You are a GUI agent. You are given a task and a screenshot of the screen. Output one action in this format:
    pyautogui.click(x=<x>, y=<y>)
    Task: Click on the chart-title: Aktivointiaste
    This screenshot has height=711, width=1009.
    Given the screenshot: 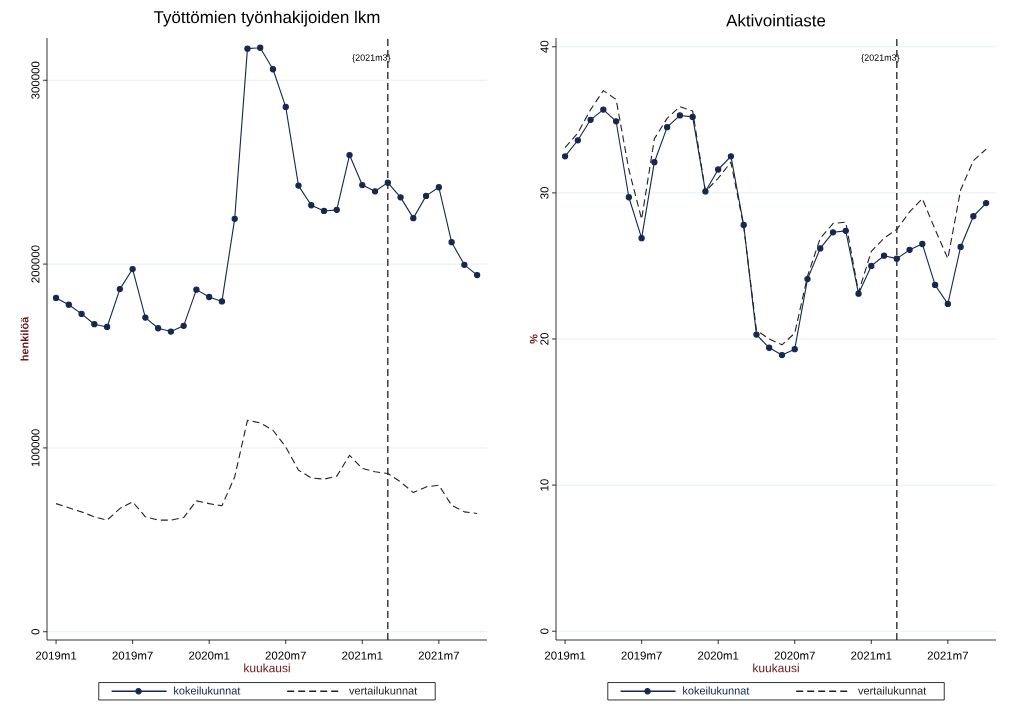 What is the action you would take?
    pyautogui.click(x=776, y=20)
    